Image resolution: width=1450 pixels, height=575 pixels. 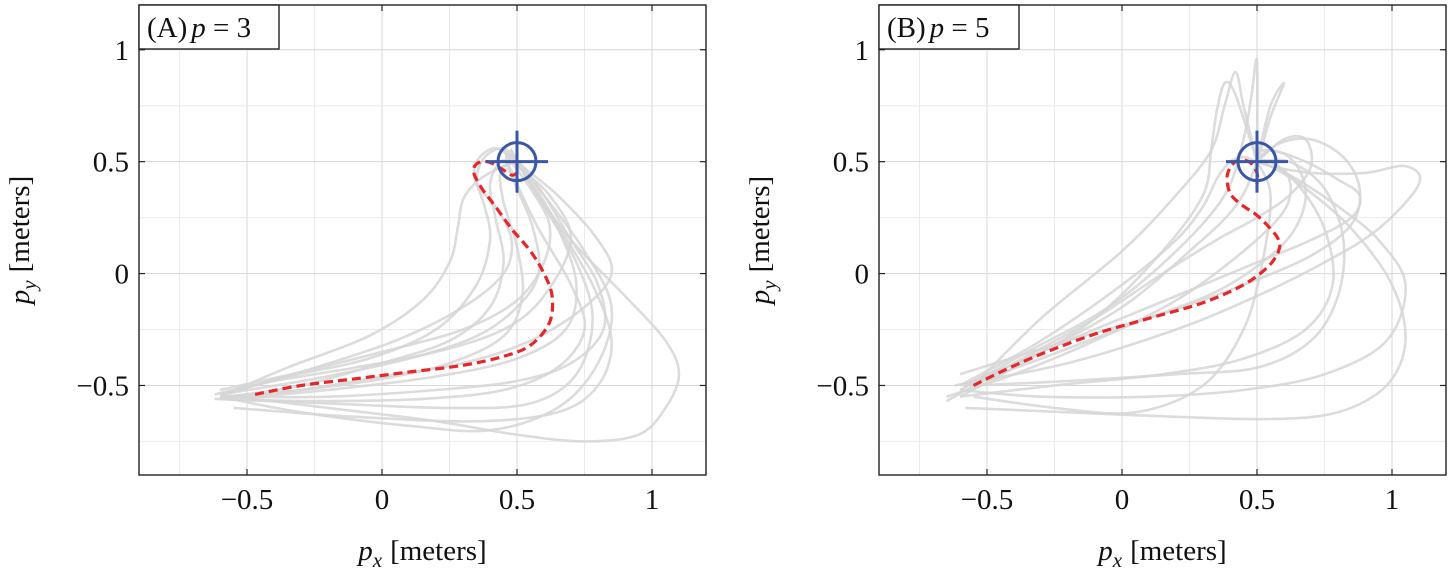 What do you see at coordinates (199, 28) in the screenshot?
I see `panel-label: (A) p = 3` at bounding box center [199, 28].